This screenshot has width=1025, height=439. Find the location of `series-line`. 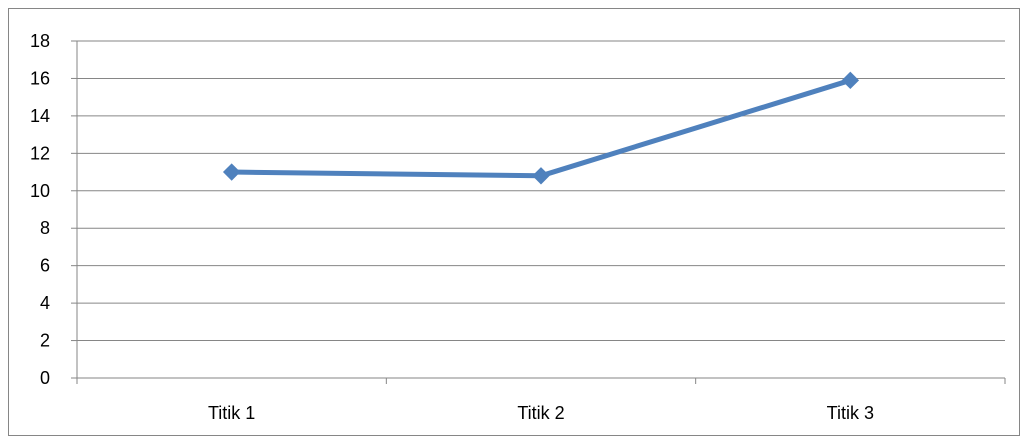

series-line is located at coordinates (541, 128).